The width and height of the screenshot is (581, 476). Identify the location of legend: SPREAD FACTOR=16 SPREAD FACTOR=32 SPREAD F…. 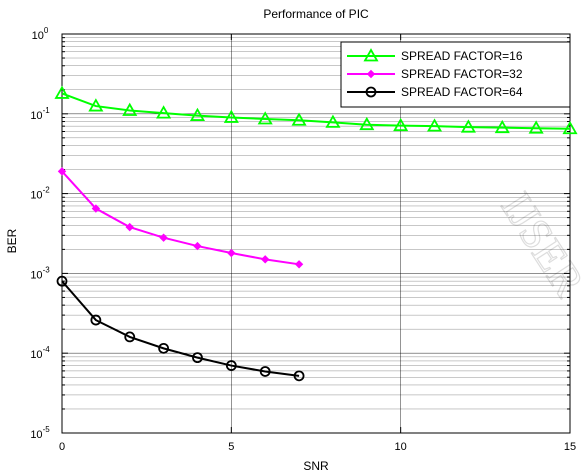
(455, 74).